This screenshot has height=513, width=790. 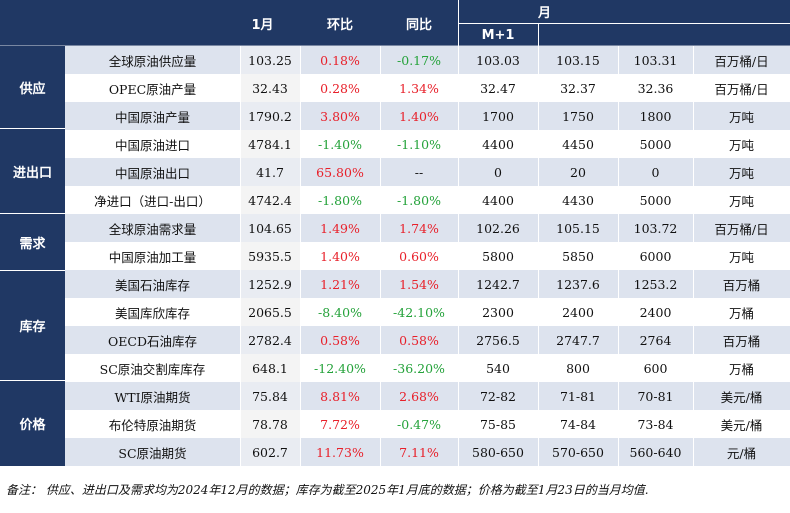 I want to click on cell-mom: -1.80%, so click(x=340, y=200).